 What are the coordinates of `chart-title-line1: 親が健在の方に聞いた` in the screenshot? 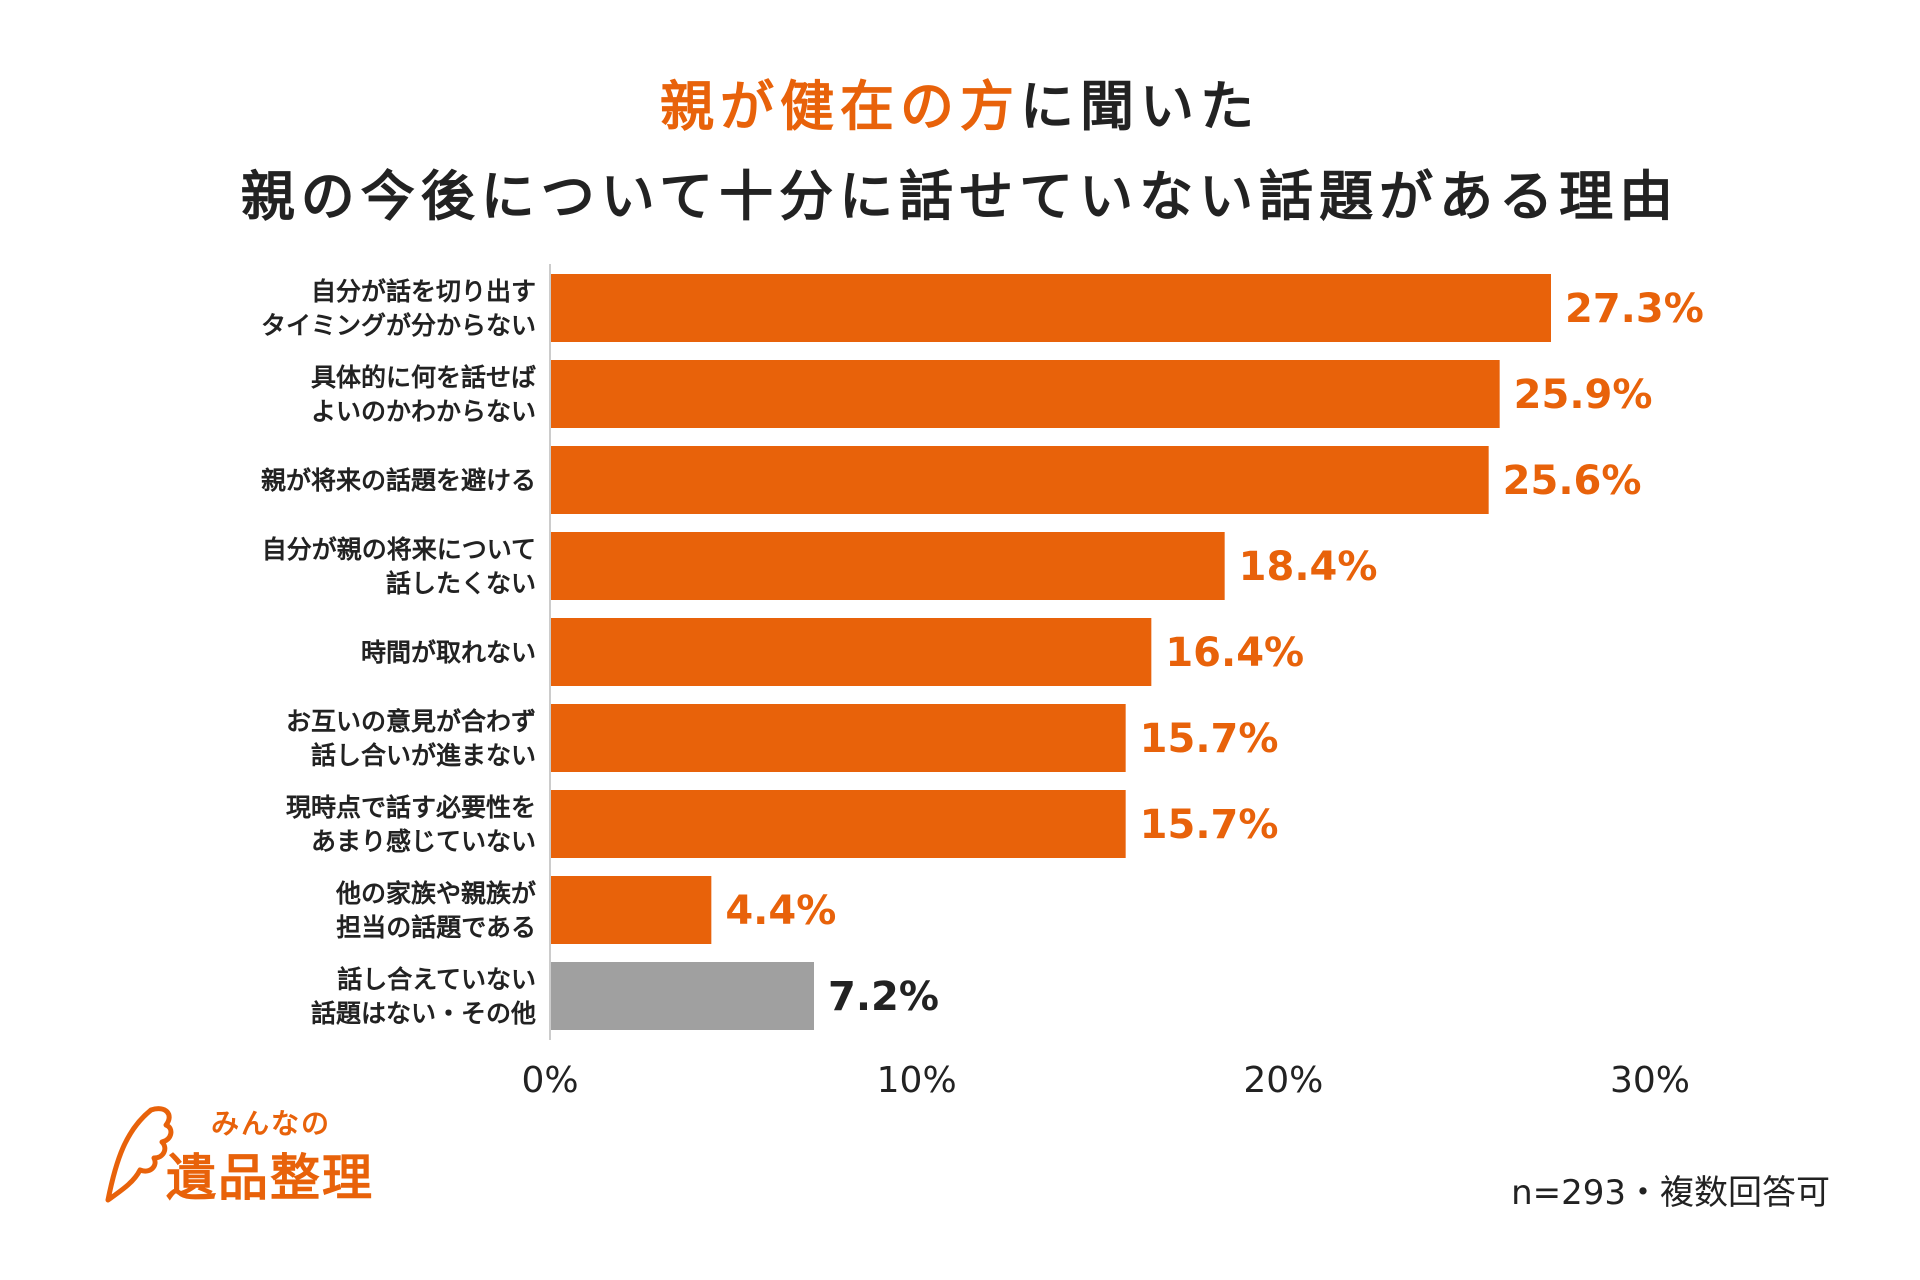 It's located at (960, 101).